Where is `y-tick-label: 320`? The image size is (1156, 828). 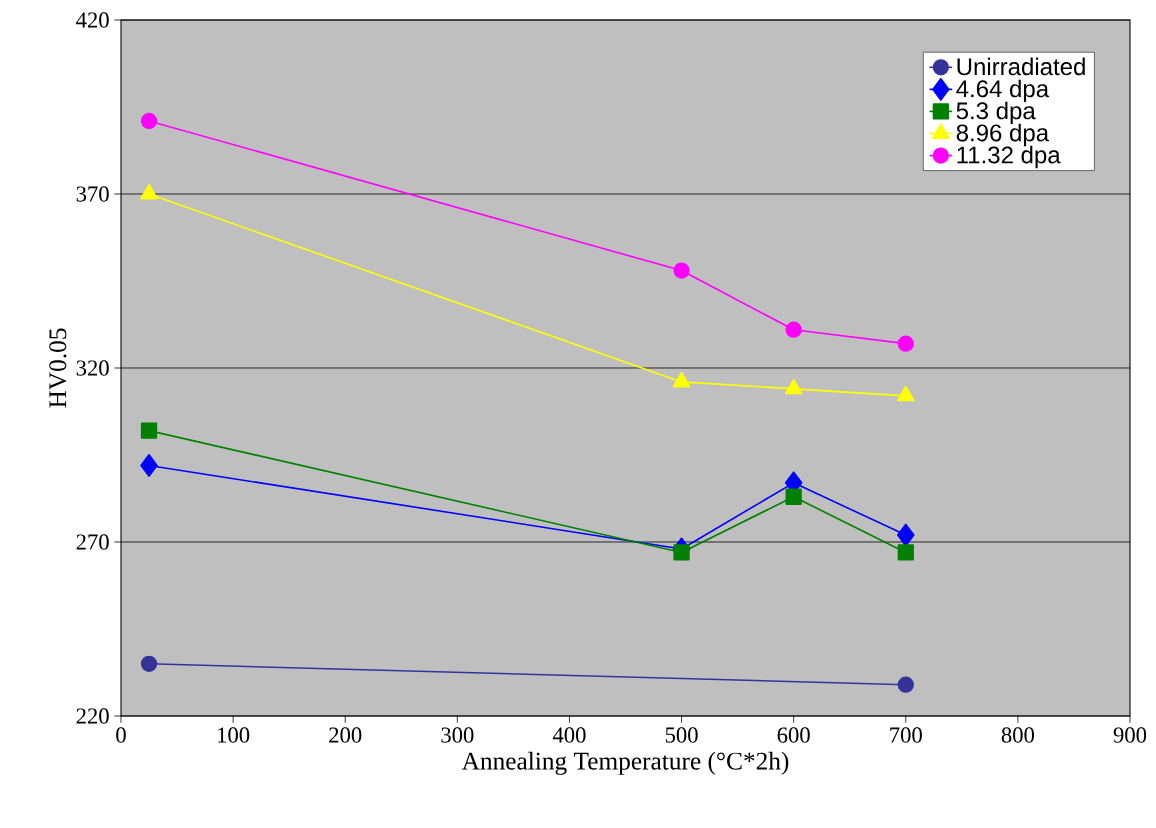
y-tick-label: 320 is located at coordinates (92, 368).